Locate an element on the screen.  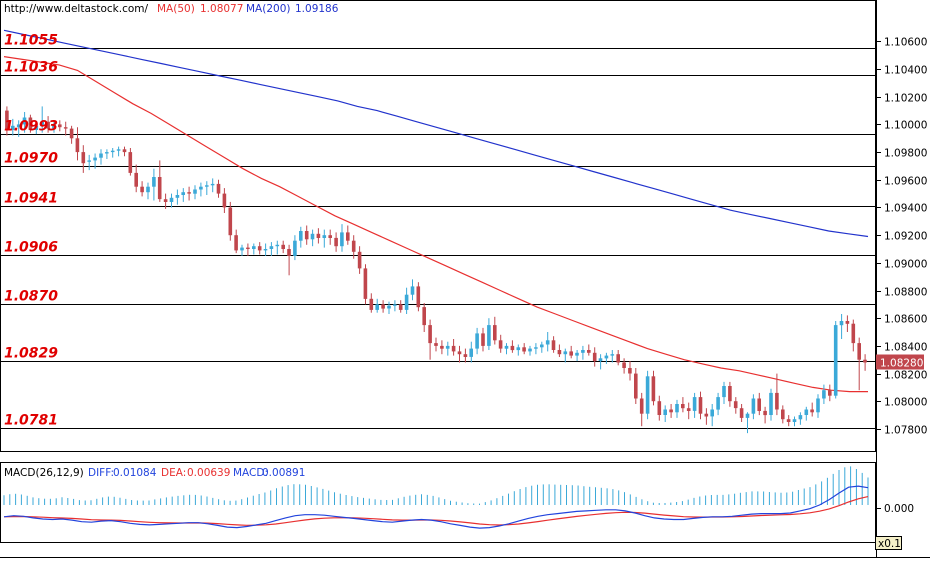
macd-diff-label: DIFF: is located at coordinates (101, 473).